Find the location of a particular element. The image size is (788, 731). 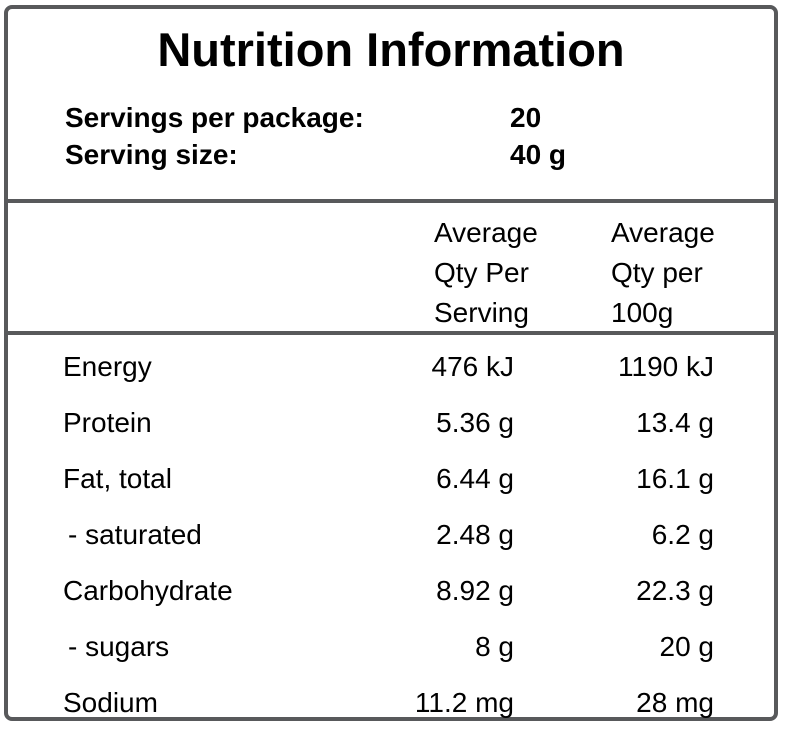

serving-size-value: 40 g is located at coordinates (538, 154).